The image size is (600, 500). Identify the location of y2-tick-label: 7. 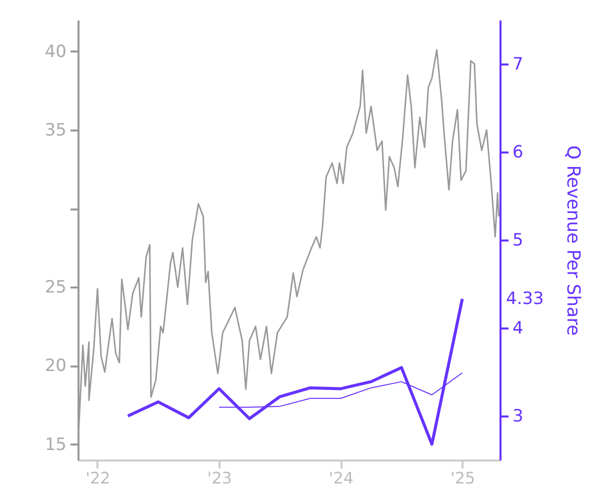
(518, 64).